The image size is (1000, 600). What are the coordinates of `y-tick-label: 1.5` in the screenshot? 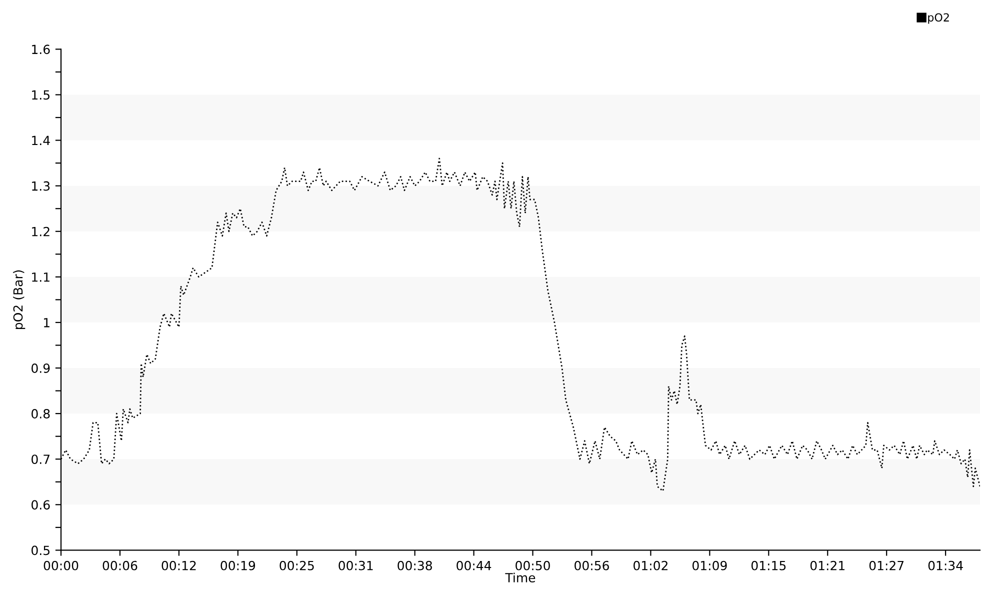 It's located at (41, 95).